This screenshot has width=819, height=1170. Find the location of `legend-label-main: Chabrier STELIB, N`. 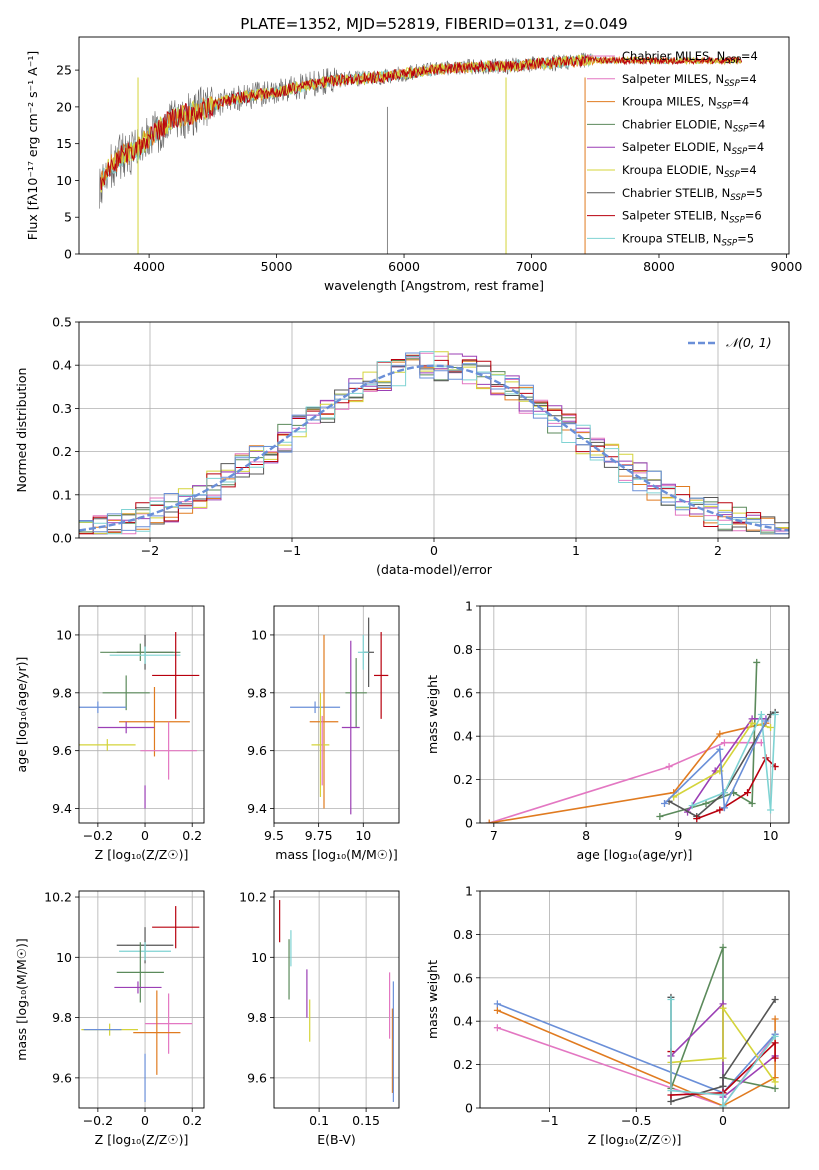

legend-label-main: Chabrier STELIB, N is located at coordinates (676, 193).